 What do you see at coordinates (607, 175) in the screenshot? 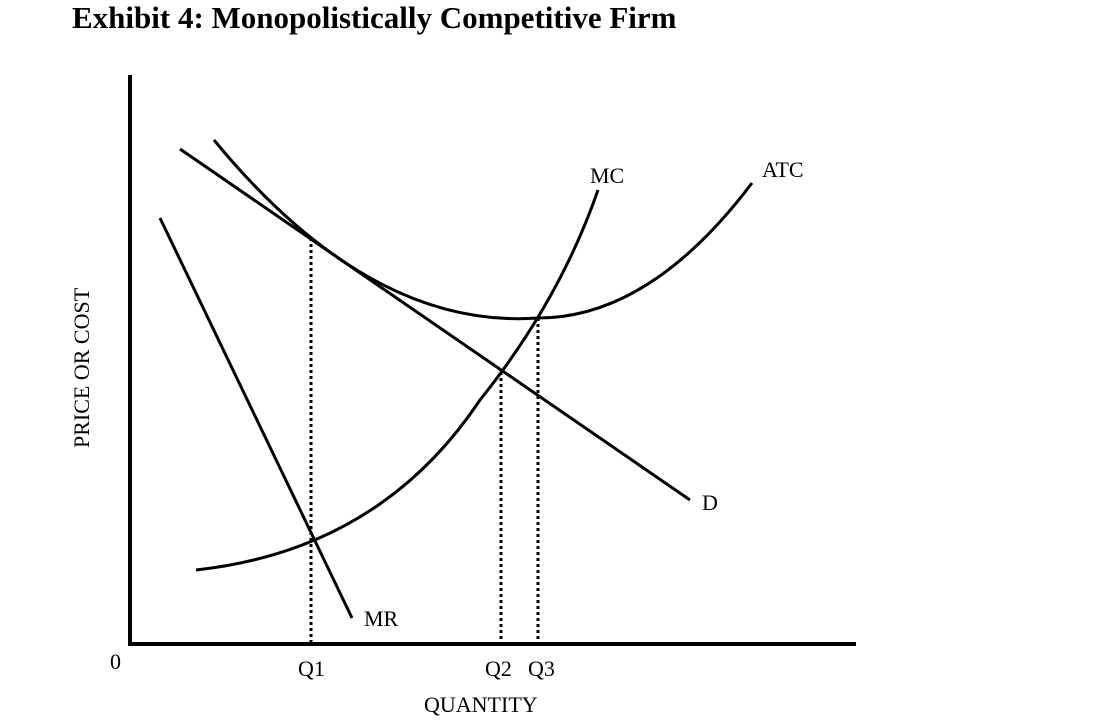
I see `mc-label: MC` at bounding box center [607, 175].